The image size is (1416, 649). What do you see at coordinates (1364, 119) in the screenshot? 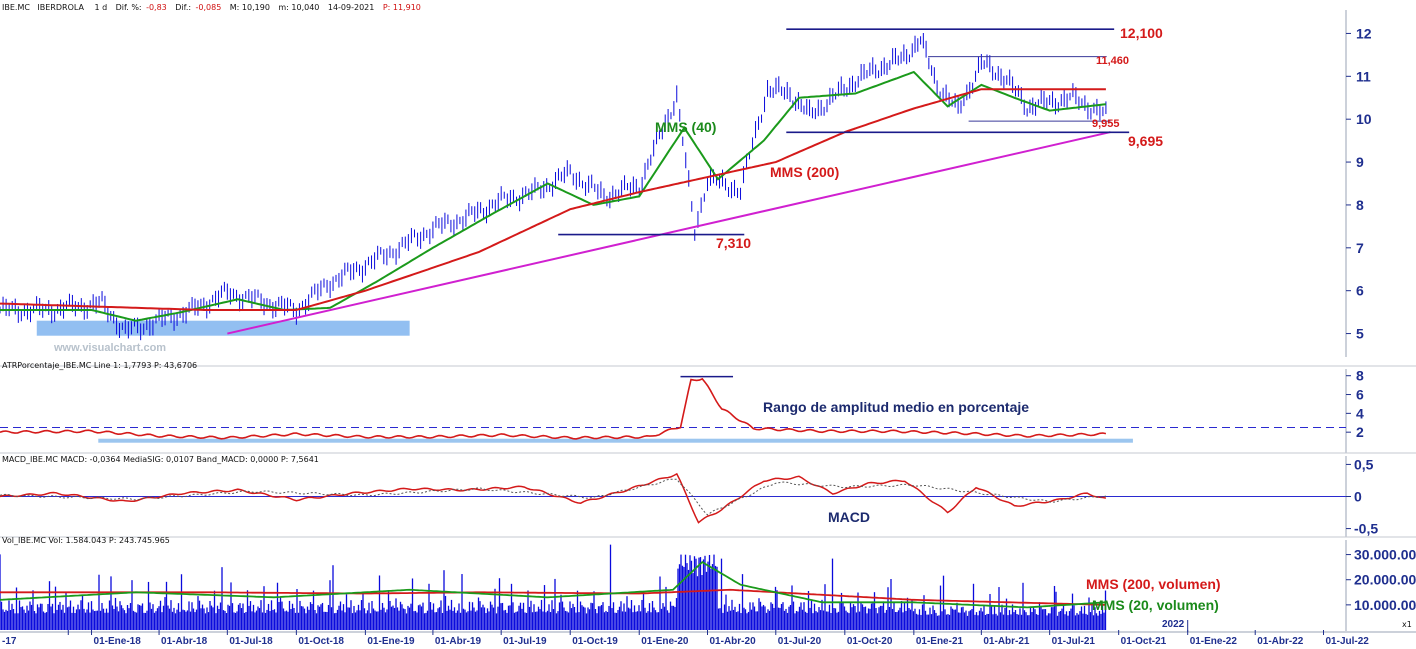
I see `price-ytick-label: 10` at bounding box center [1364, 119].